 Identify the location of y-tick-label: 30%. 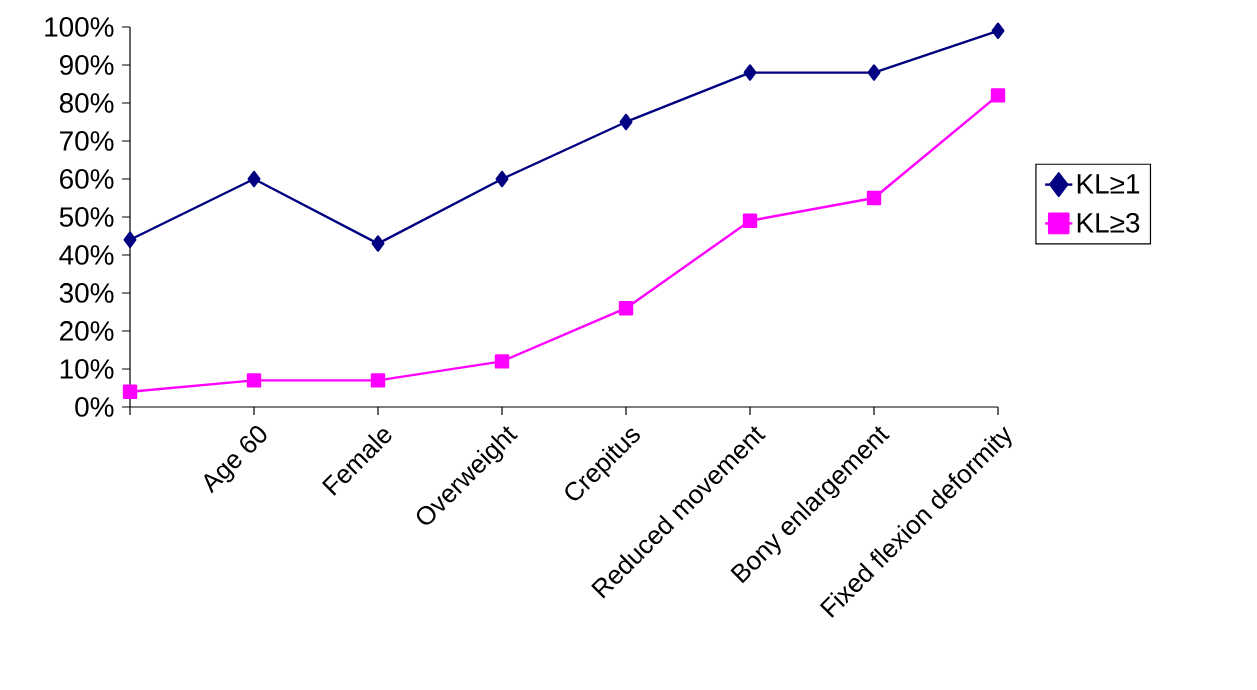
(86, 293).